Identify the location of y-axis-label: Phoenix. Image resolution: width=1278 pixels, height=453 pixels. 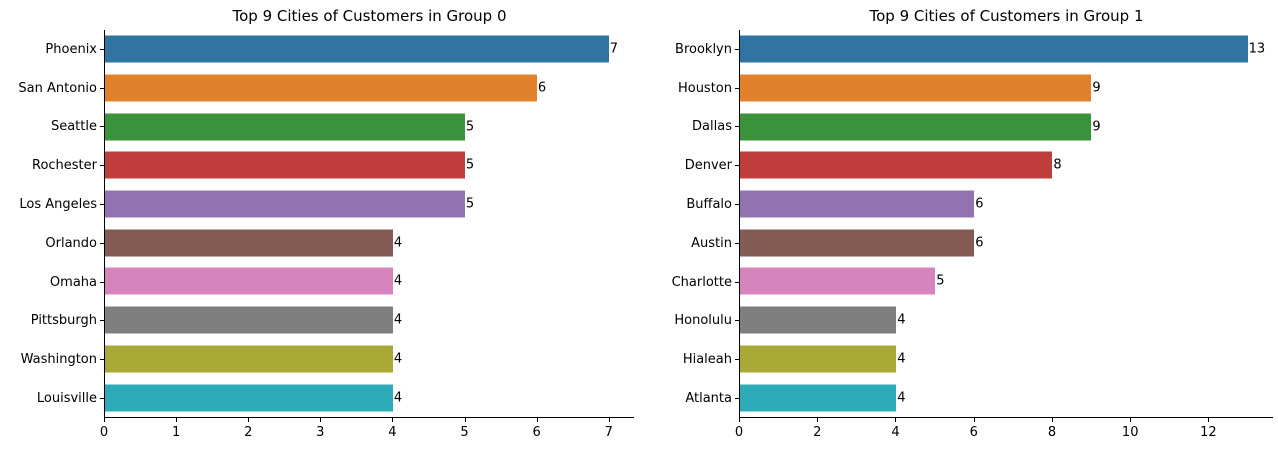
(71, 49).